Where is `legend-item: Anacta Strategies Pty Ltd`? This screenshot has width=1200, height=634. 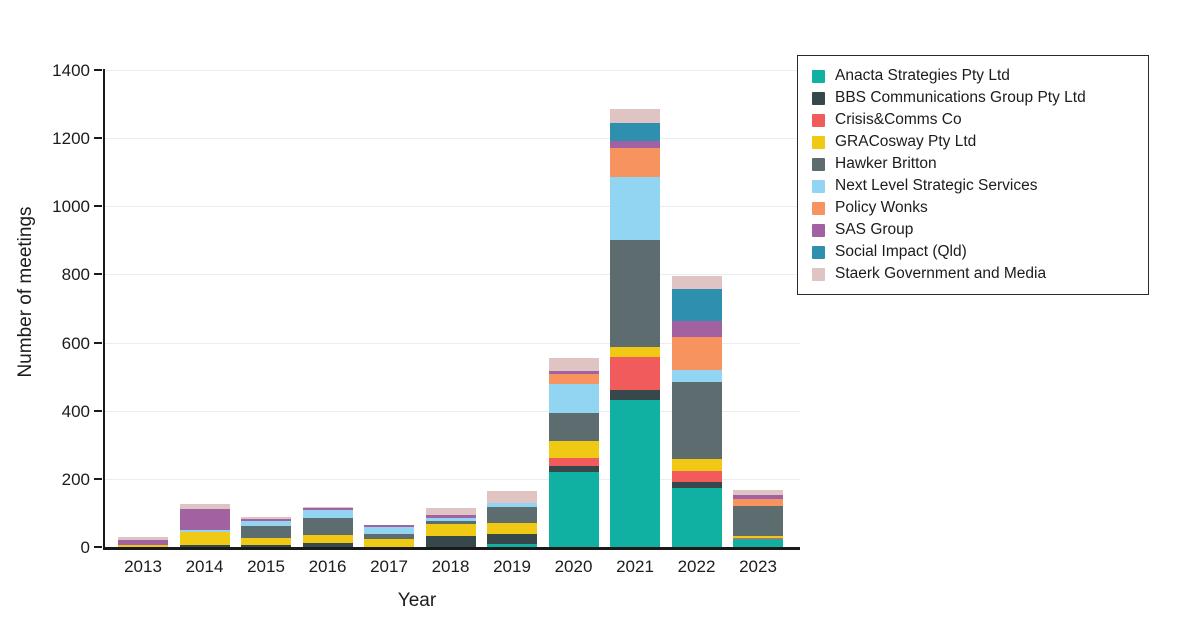
legend-item: Anacta Strategies Pty Ltd is located at coordinates (973, 76).